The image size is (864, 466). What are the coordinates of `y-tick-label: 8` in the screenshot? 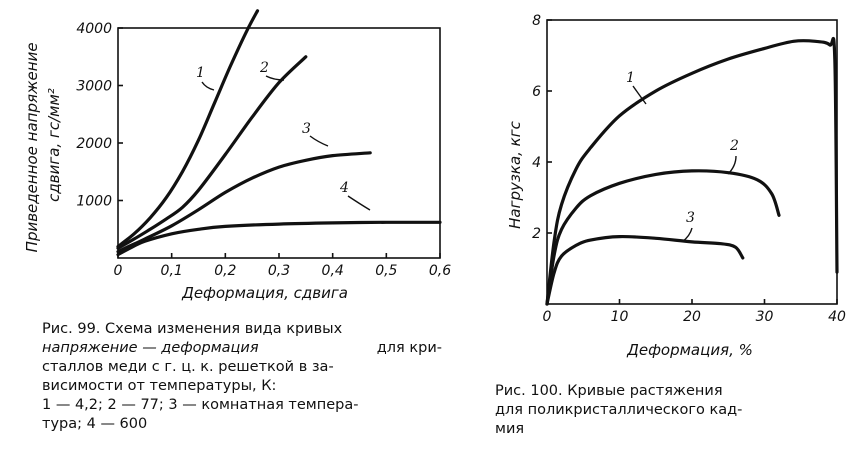 It's located at (536, 21).